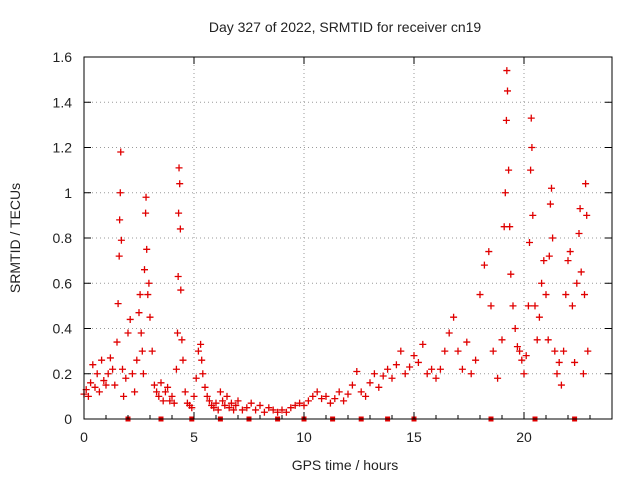 This screenshot has height=480, width=640. I want to click on x-tick-label: 15, so click(414, 437).